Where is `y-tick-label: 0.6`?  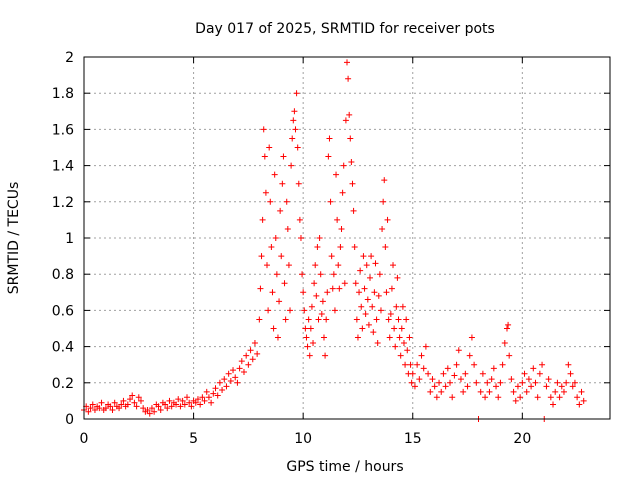 y-tick-label: 0.6 is located at coordinates (63, 311).